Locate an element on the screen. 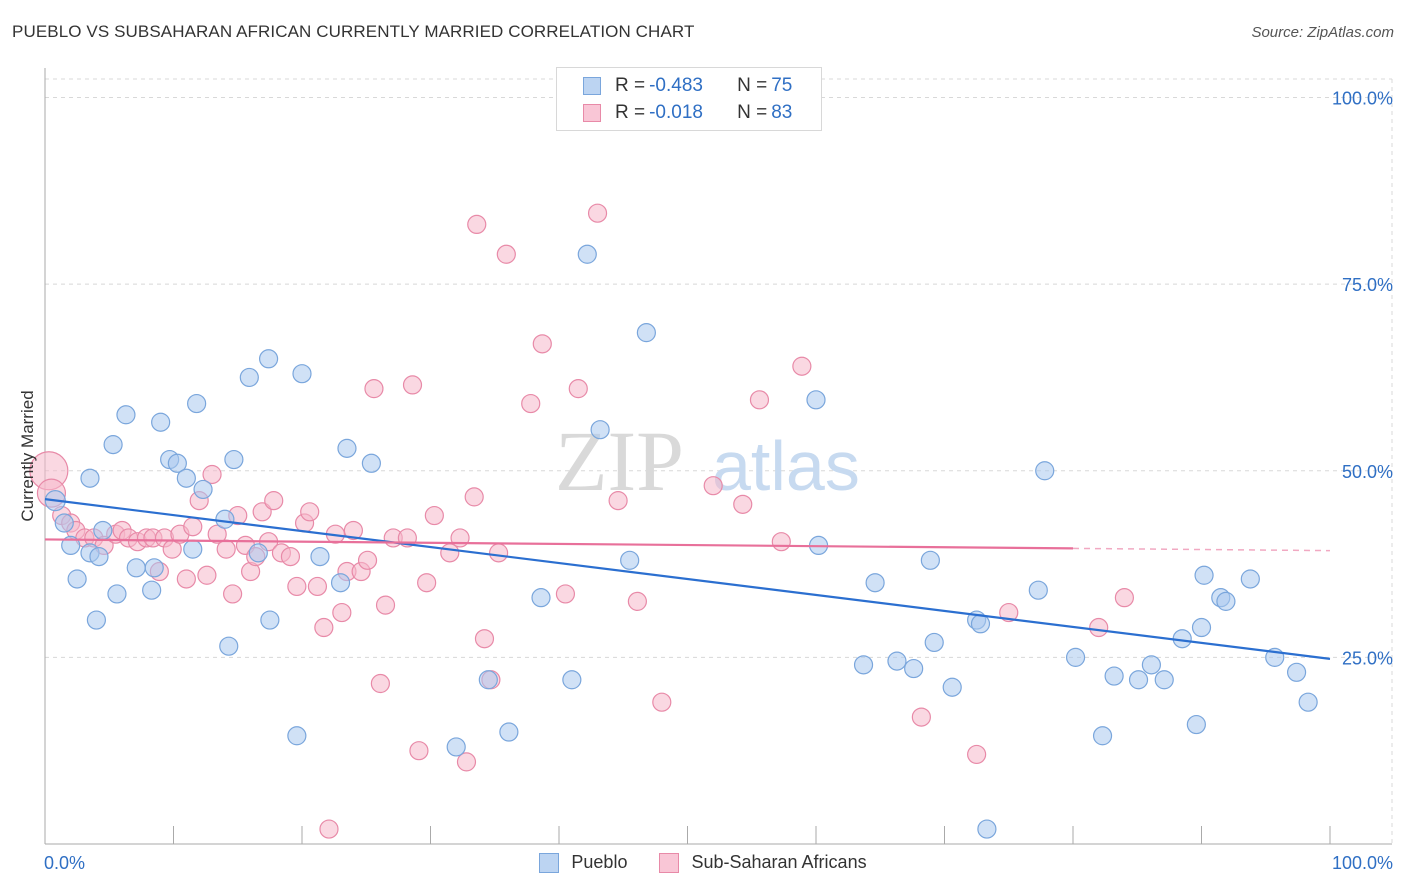 Image resolution: width=1406 pixels, height=892 pixels. legend-n-label: N = is located at coordinates (752, 112).